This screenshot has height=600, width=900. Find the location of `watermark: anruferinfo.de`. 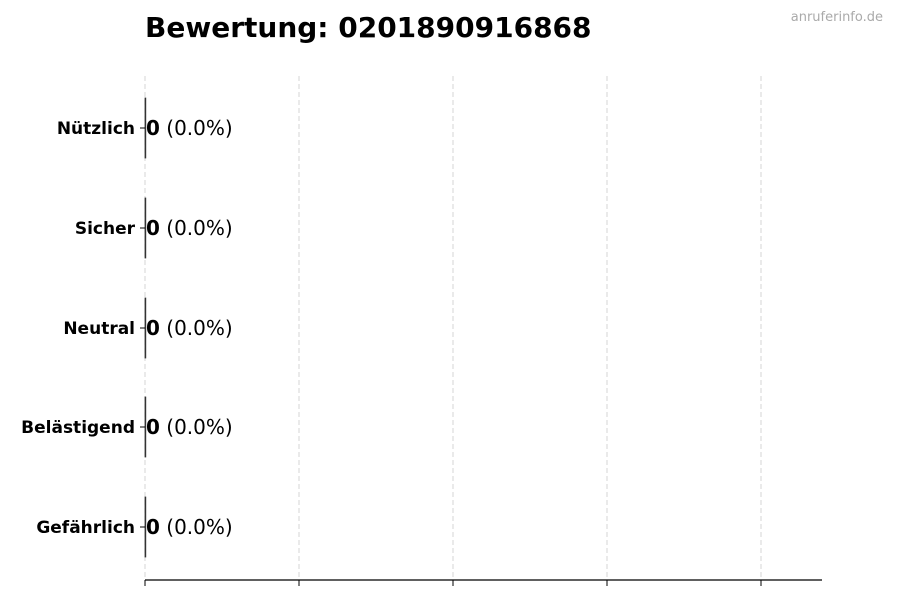

watermark: anruferinfo.de is located at coordinates (836, 17).